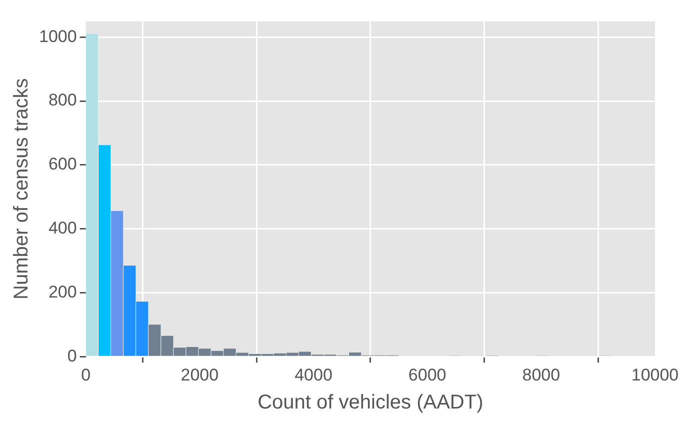  I want to click on y-tick-label: 800, so click(62, 100).